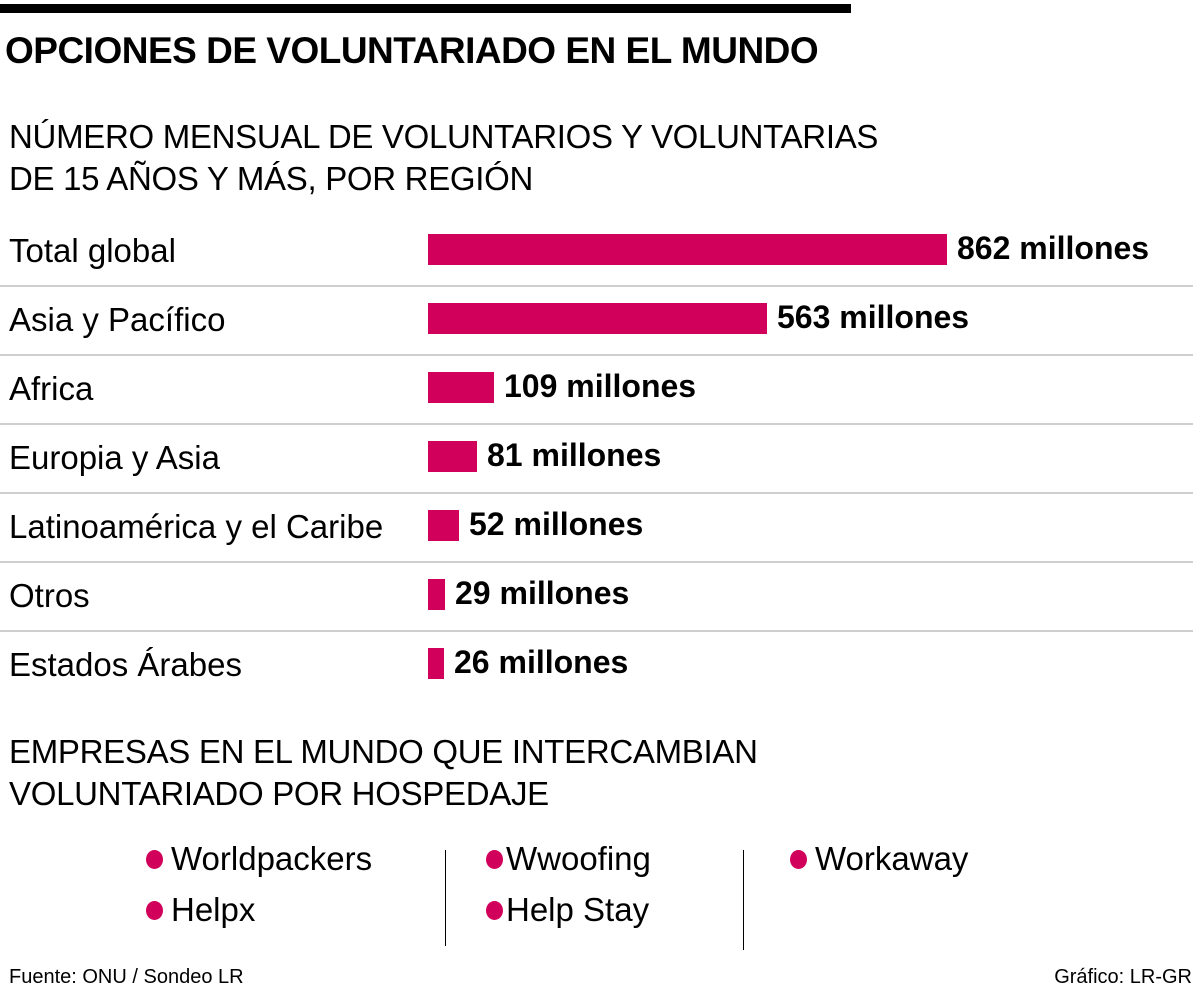 This screenshot has height=996, width=1200. Describe the element at coordinates (578, 909) in the screenshot. I see `company-name: Help Stay` at that location.